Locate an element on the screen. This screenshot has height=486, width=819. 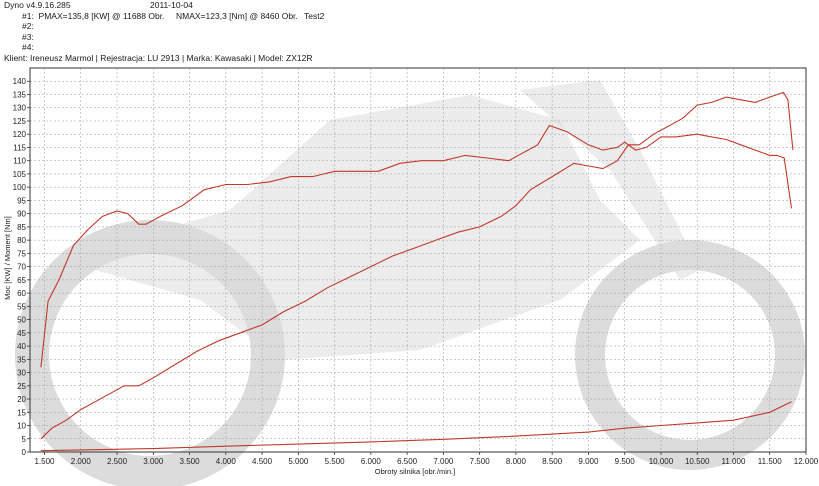
y-tick-label: 5 is located at coordinates (24, 439).